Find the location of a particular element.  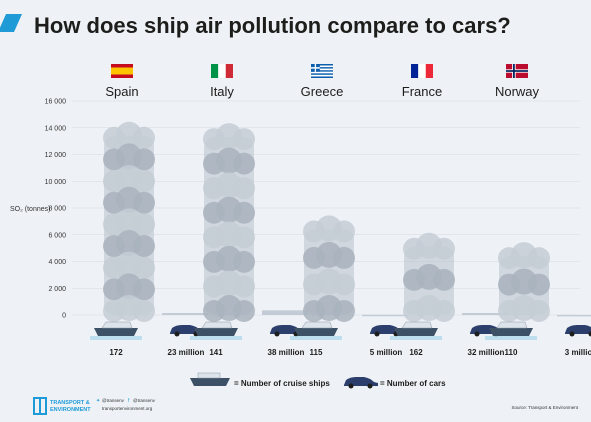

country-label: Italy is located at coordinates (222, 91).